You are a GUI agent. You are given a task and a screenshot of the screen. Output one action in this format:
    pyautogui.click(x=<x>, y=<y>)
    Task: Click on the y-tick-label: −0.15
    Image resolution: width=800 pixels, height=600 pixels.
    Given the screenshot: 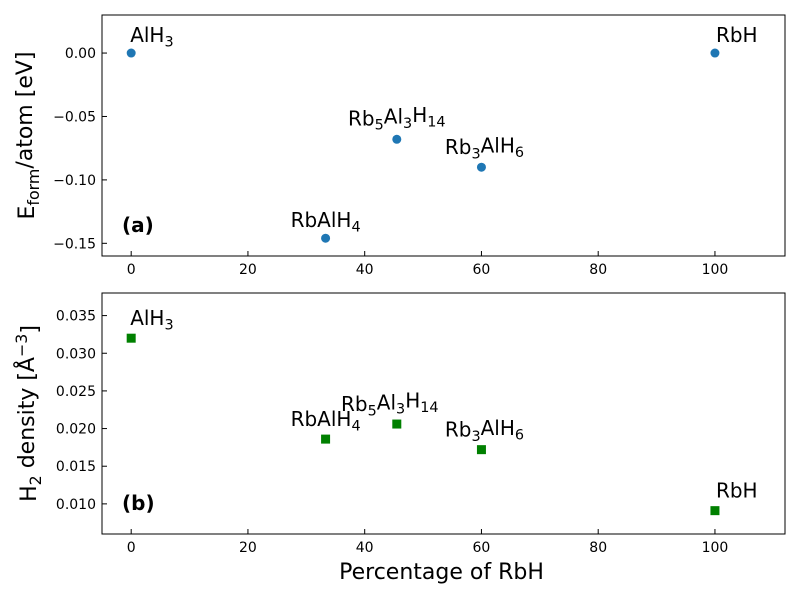 What is the action you would take?
    pyautogui.click(x=74, y=244)
    